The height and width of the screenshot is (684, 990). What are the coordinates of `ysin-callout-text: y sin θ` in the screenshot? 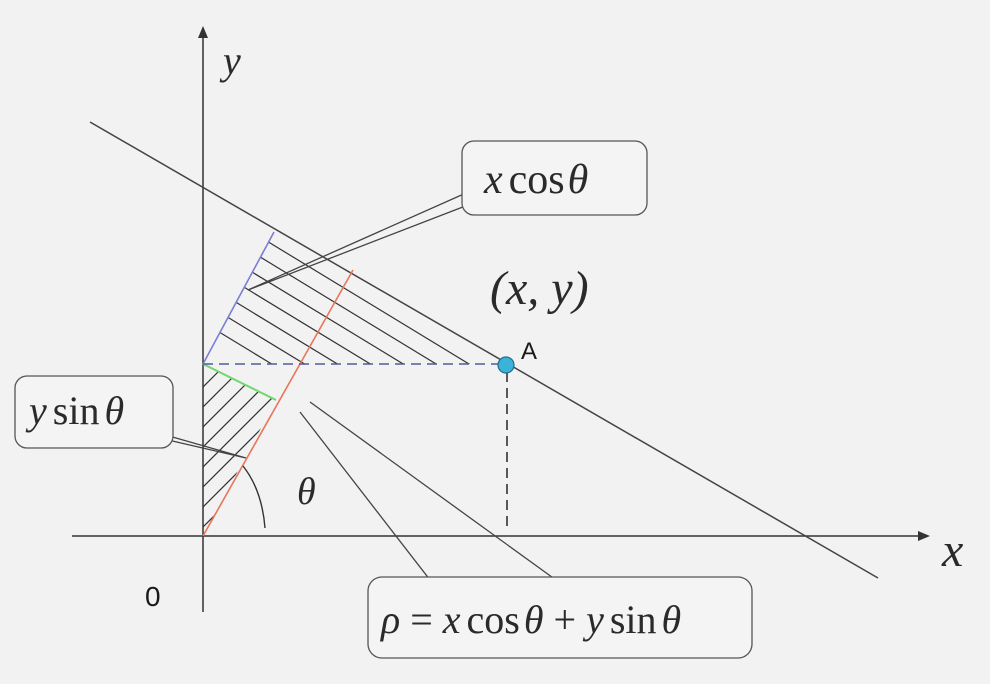 It's located at (74, 410).